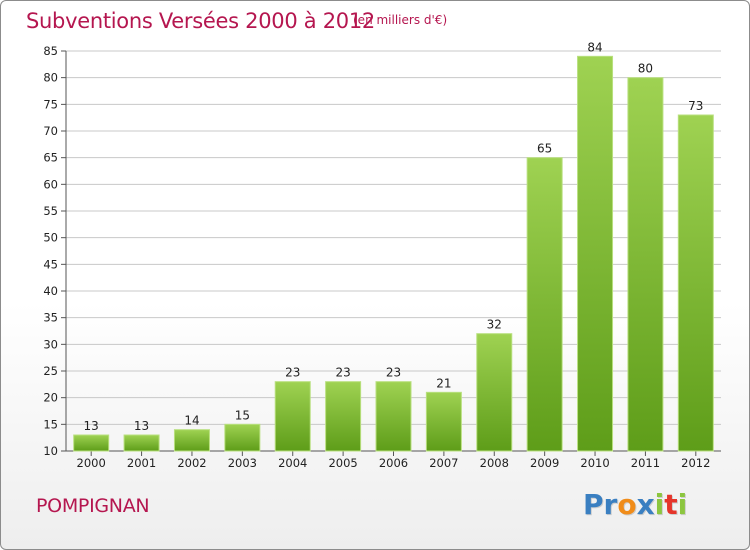  Describe the element at coordinates (50, 264) in the screenshot. I see `y-tick-label: 45` at that location.